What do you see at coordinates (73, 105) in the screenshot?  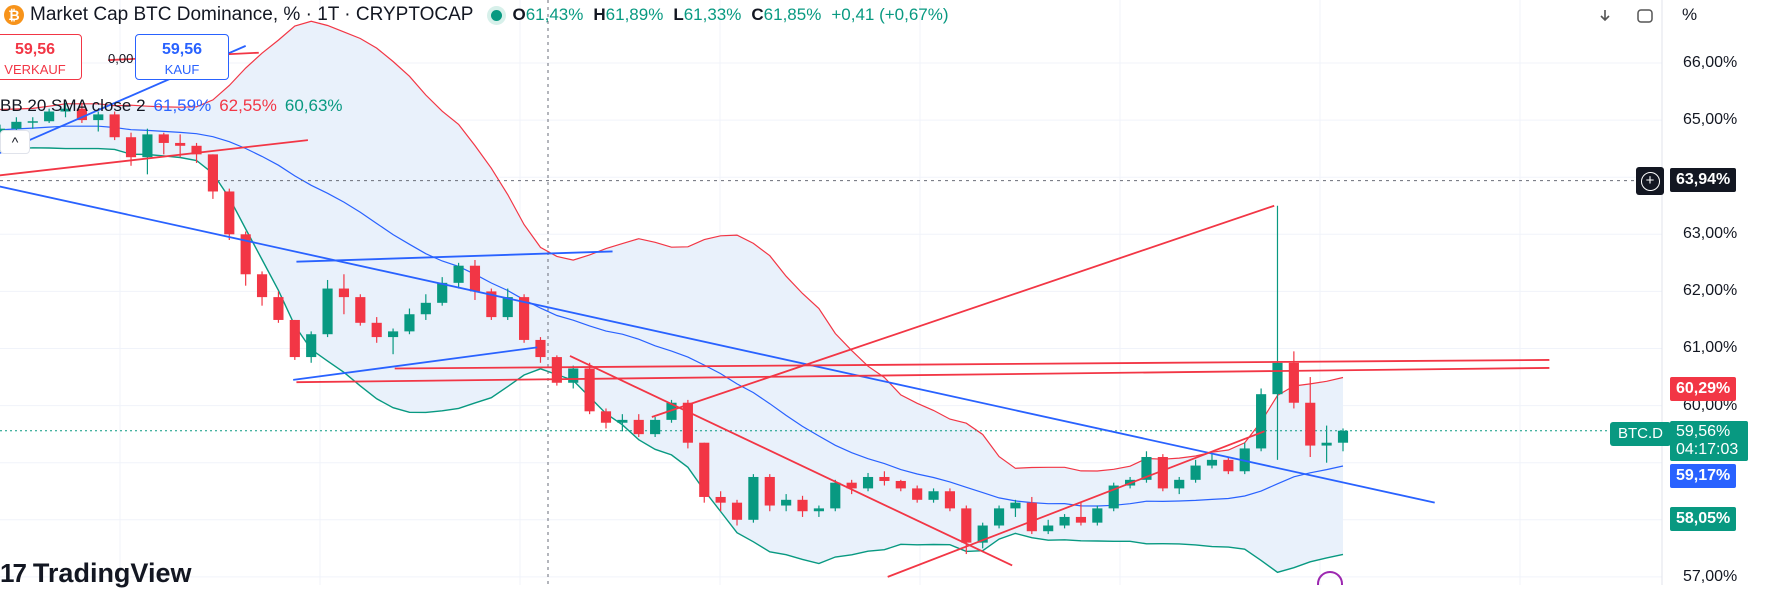 I see `indicator-label: BB 20 SMA close 2` at bounding box center [73, 105].